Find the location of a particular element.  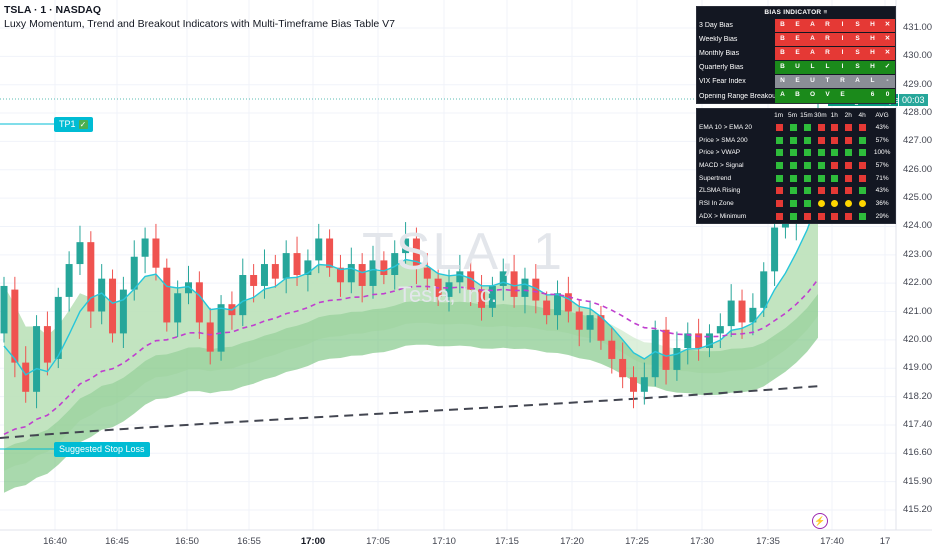

lightning-icon: ⚡ is located at coordinates (820, 521).